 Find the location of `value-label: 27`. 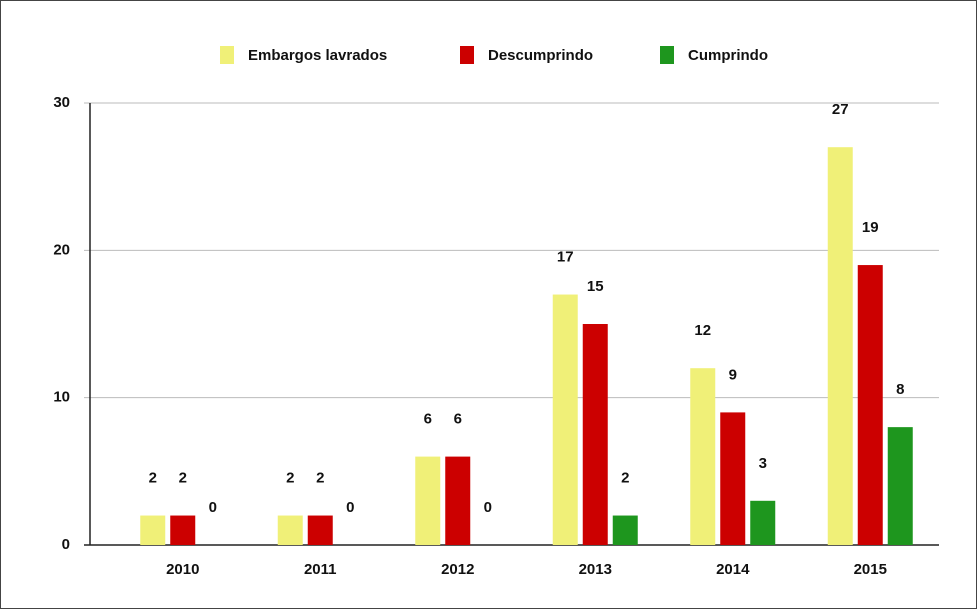

value-label: 27 is located at coordinates (840, 109).